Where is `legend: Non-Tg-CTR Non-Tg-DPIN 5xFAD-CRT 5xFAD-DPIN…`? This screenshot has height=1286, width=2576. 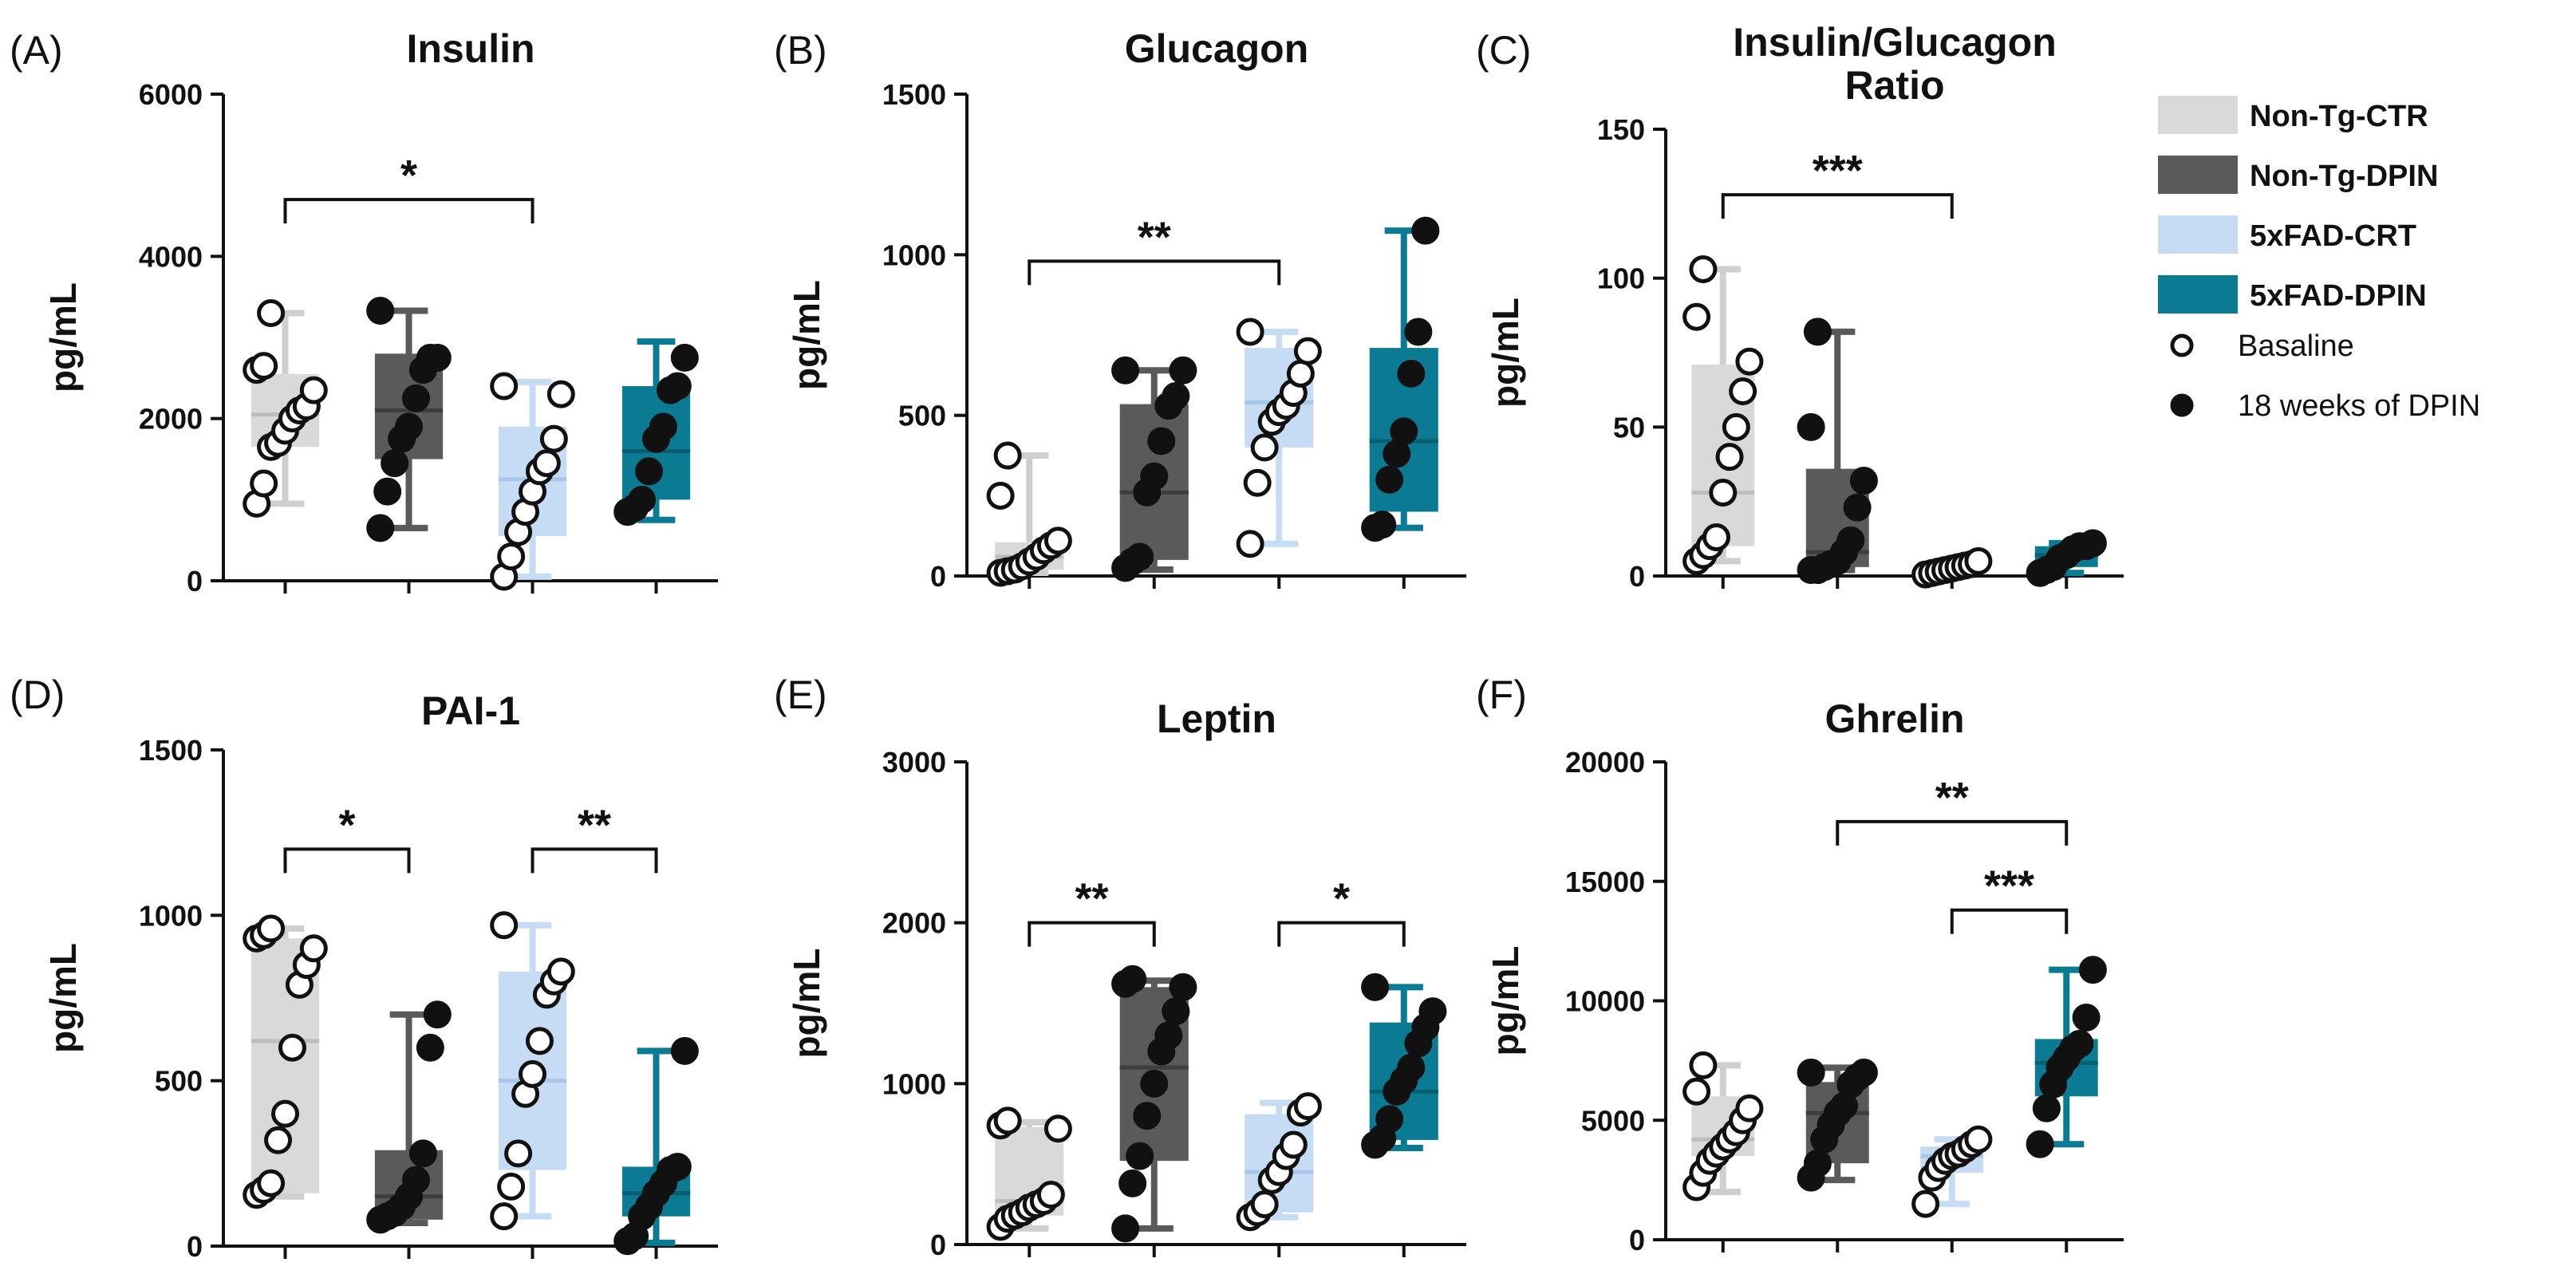
legend: Non-Tg-CTR Non-Tg-DPIN 5xFAD-CRT 5xFAD-DPIN… is located at coordinates (2319, 259).